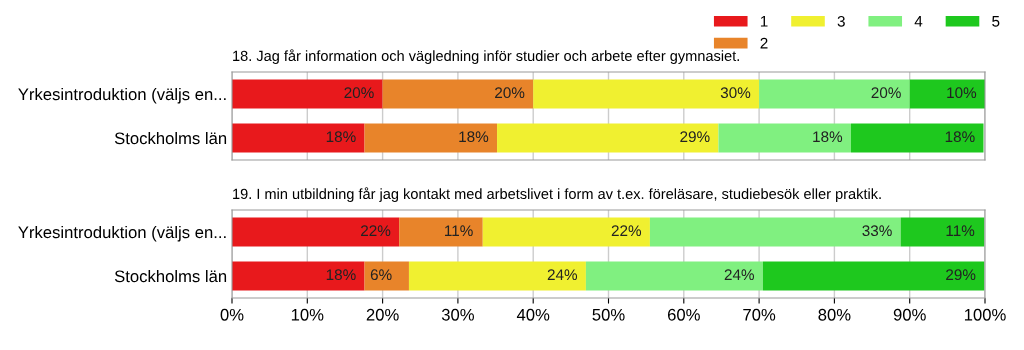  I want to click on data-label: 6%, so click(381, 275).